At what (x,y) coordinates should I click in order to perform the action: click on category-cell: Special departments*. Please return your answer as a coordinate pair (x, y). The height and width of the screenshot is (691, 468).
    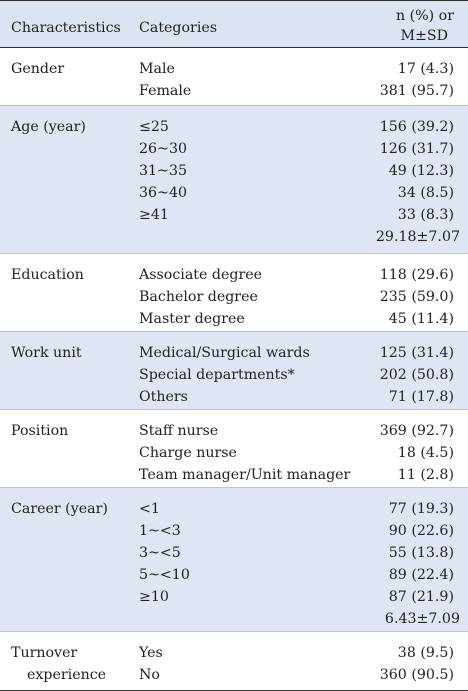
    Looking at the image, I should click on (217, 375).